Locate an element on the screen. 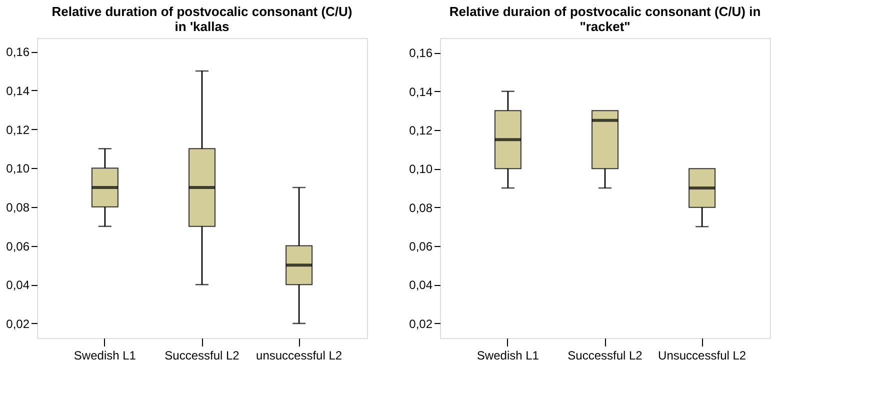  x-tick-label: Unsuccessful L2 is located at coordinates (702, 355).